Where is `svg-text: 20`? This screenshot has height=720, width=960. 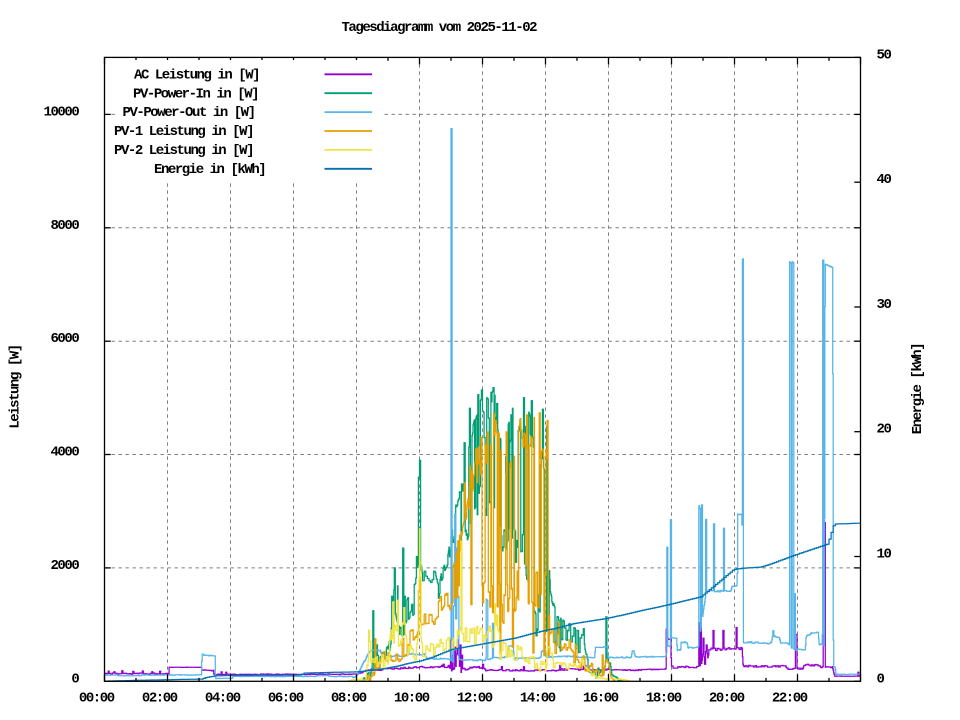 svg-text: 20 is located at coordinates (884, 430).